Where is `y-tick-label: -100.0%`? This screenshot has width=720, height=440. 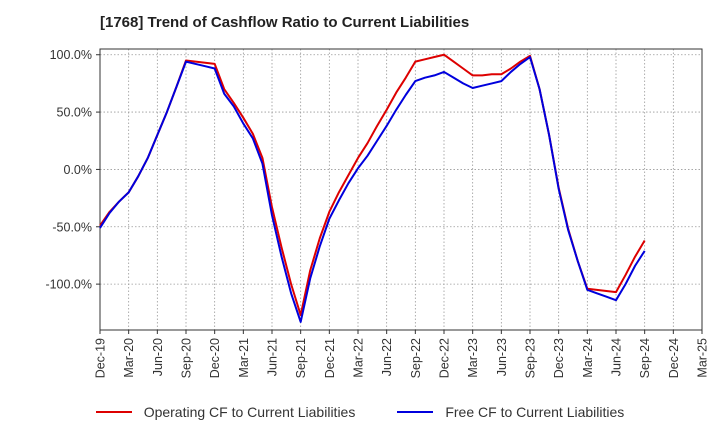 y-tick-label: -100.0% is located at coordinates (68, 285).